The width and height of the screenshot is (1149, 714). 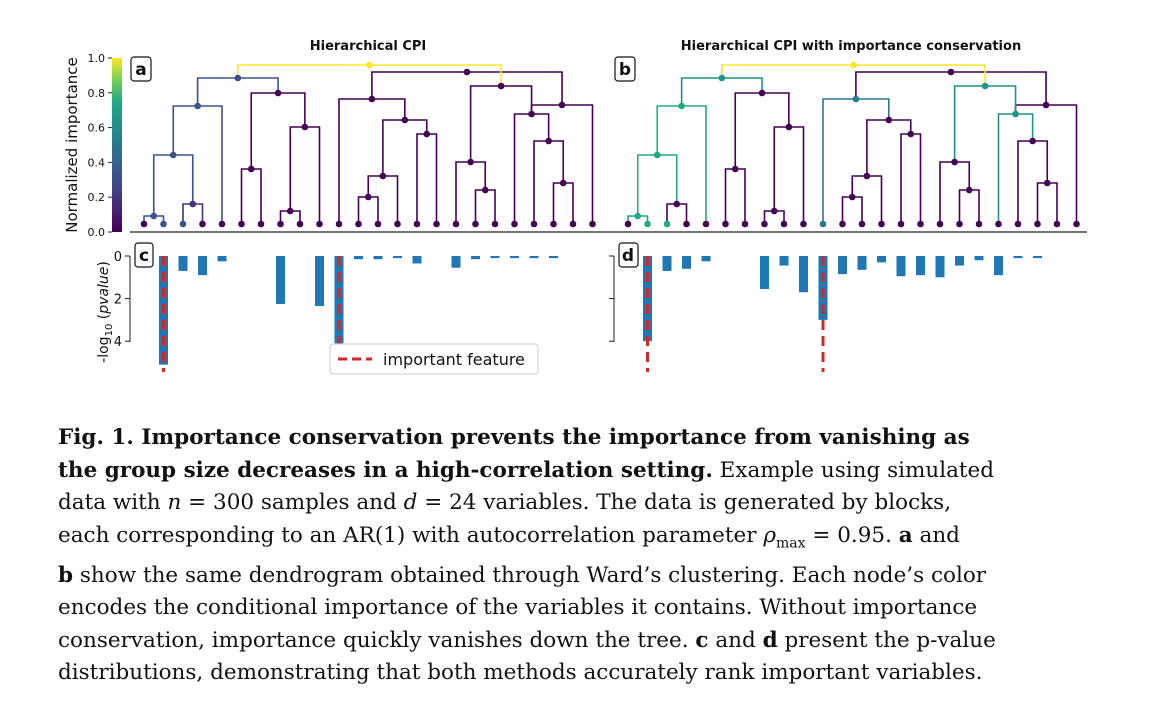 I want to click on colorbar-gradient, so click(x=117, y=145).